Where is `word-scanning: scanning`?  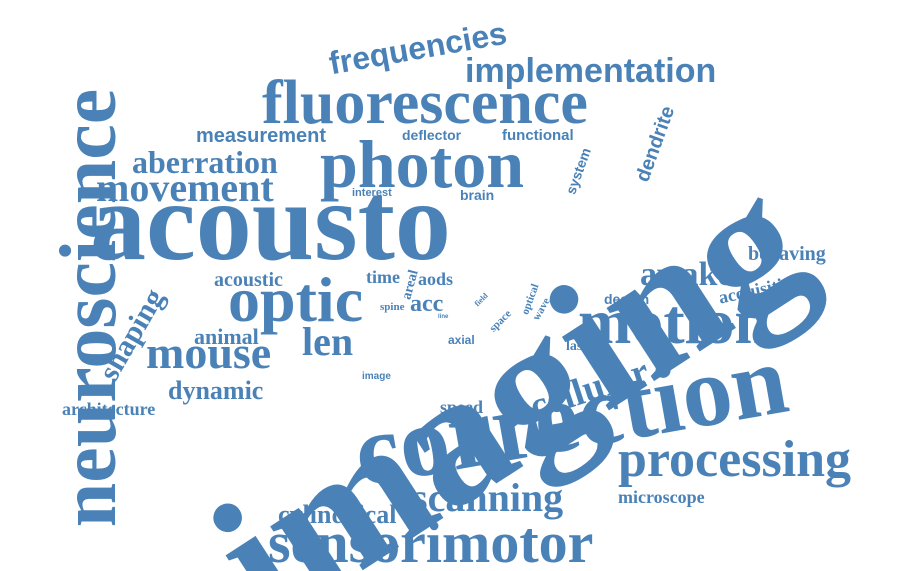
word-scanning: scanning is located at coordinates (488, 497).